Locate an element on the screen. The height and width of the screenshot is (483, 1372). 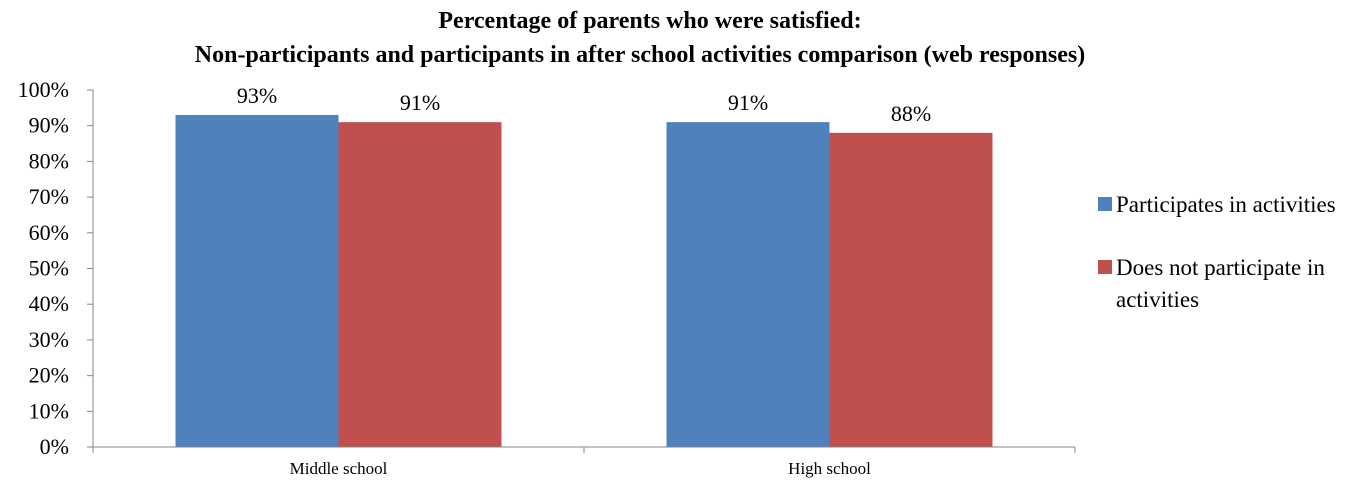
y-tick-label: 30% is located at coordinates (49, 339).